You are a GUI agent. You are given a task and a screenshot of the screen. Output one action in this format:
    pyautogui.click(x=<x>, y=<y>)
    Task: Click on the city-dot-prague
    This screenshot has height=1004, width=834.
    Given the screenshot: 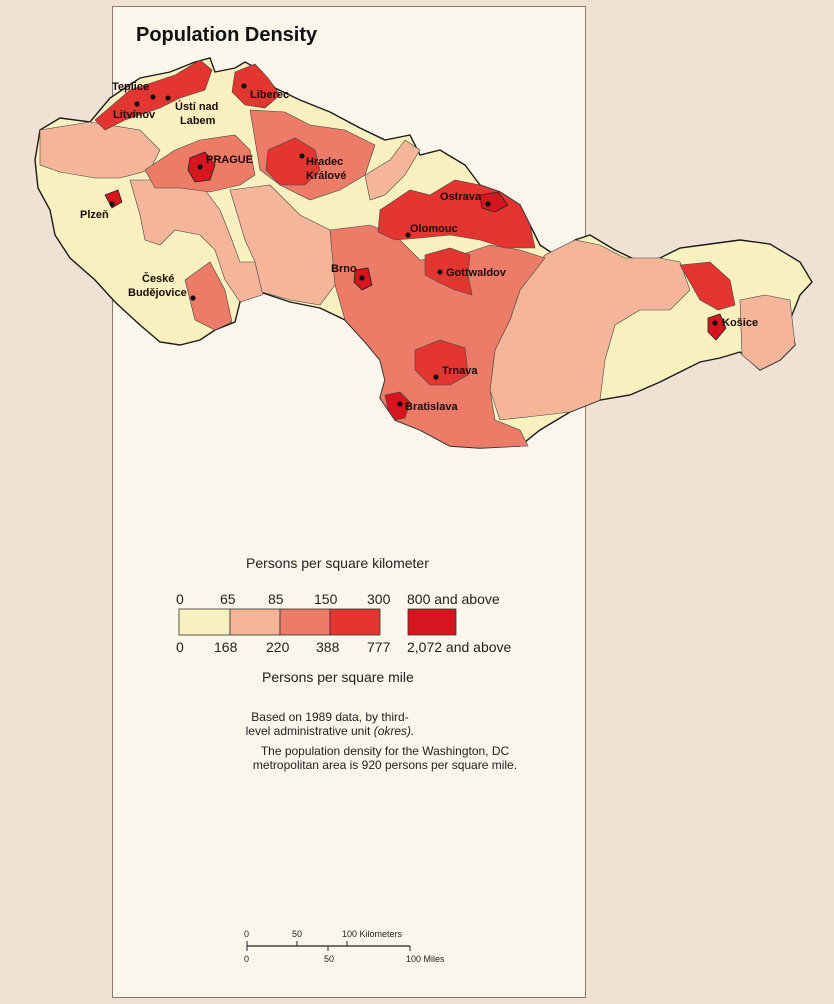 What is the action you would take?
    pyautogui.click(x=200, y=167)
    